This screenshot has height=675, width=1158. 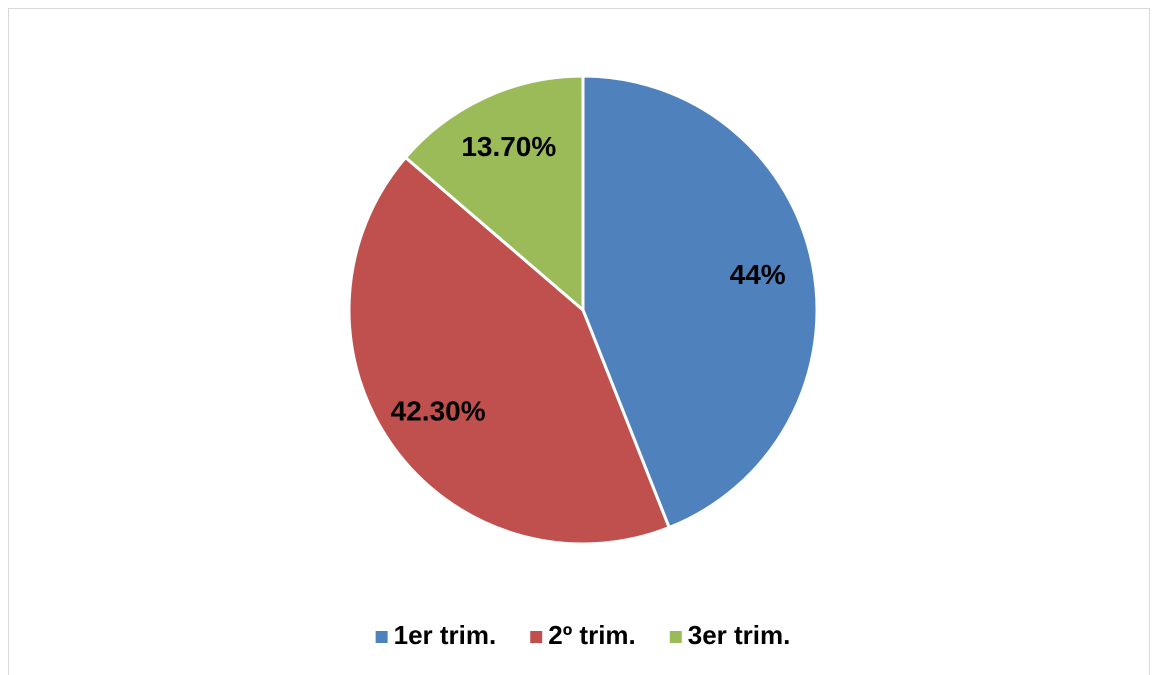 I want to click on legend-label: 3er trim., so click(x=739, y=635).